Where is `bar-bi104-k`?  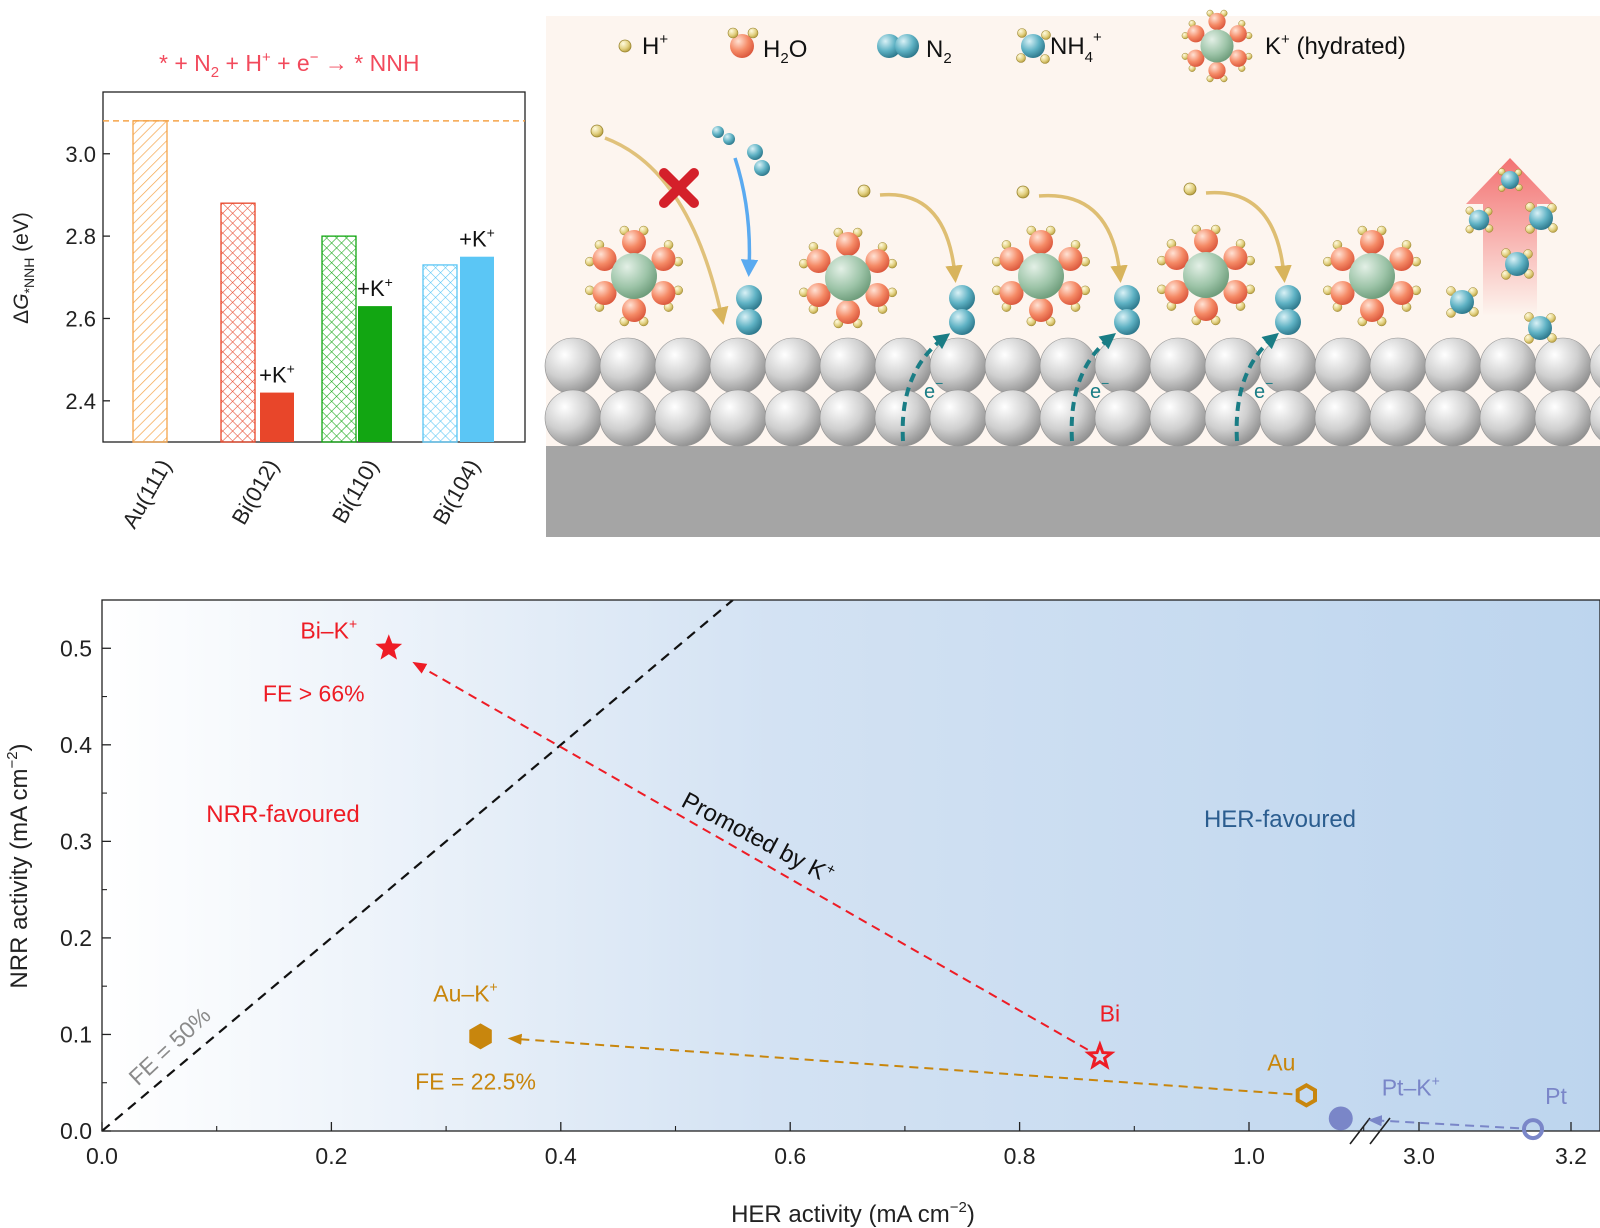
bar-bi104-k is located at coordinates (477, 349).